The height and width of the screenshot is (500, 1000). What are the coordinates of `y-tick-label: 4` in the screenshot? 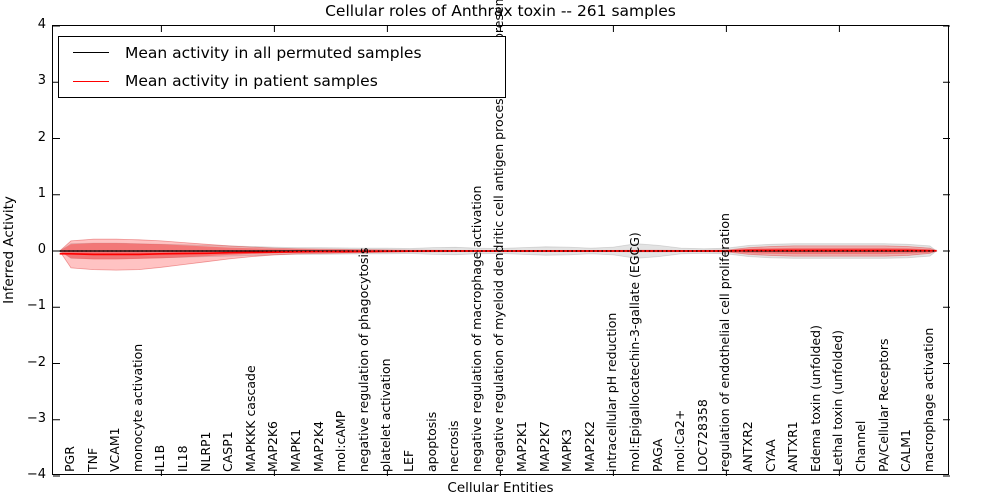 It's located at (41, 24).